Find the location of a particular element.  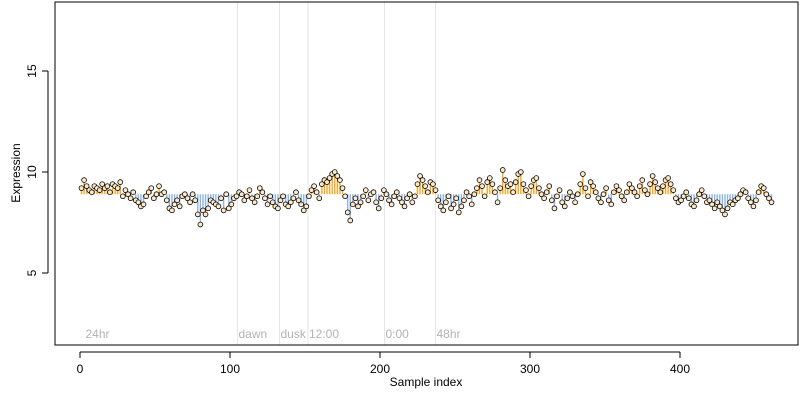

y-tick-label-15: 15 is located at coordinates (32, 71).